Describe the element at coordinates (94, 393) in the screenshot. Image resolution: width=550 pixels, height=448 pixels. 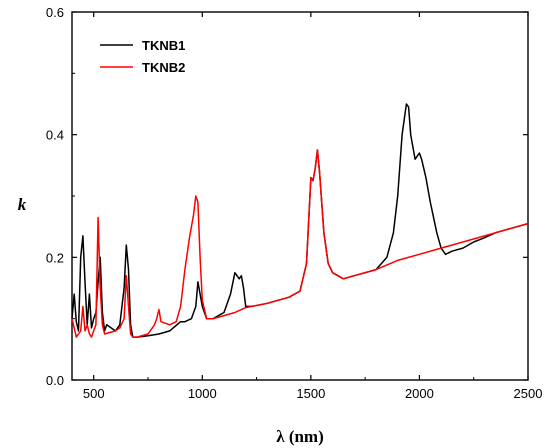
I see `x-tick-label: 500` at that location.